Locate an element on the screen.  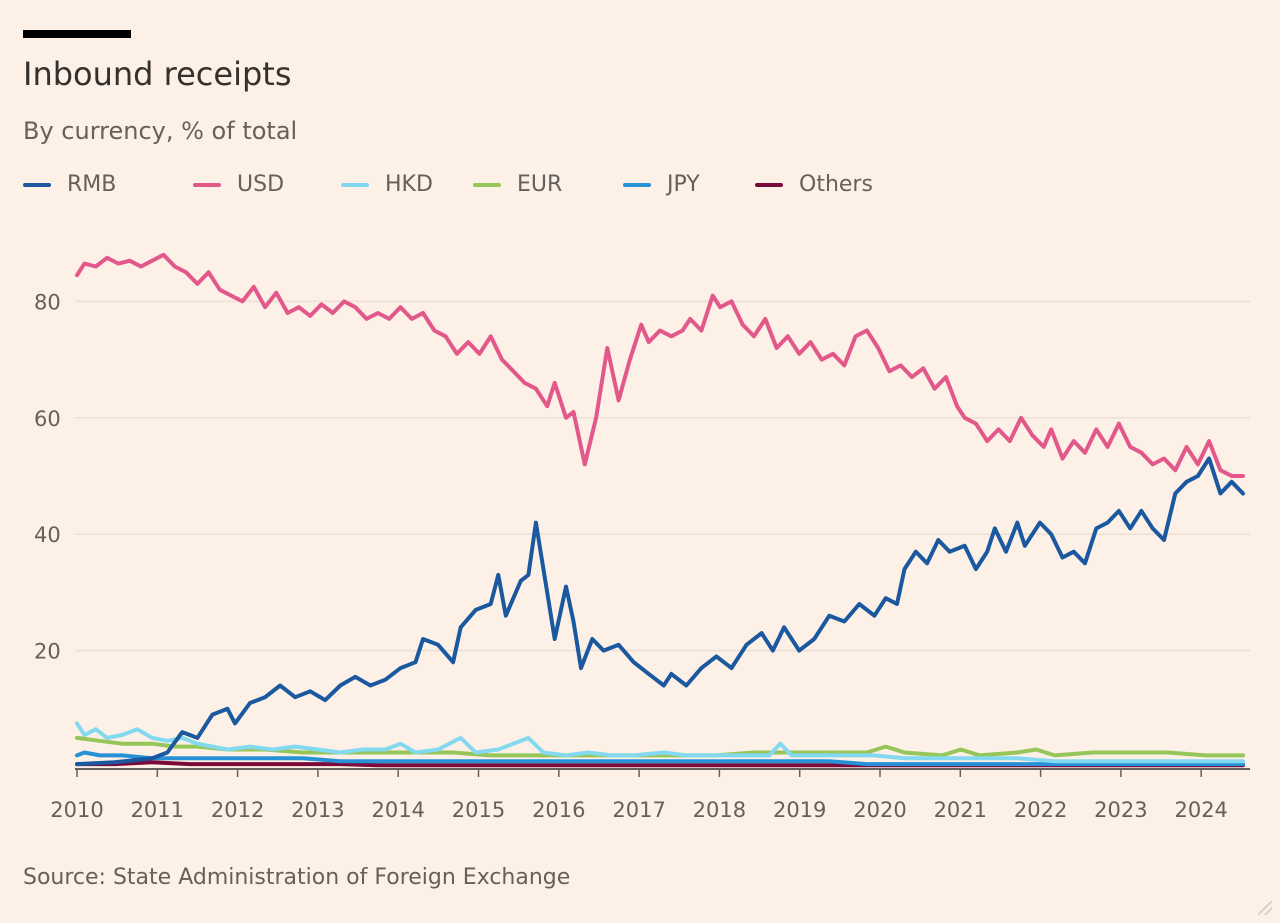
x-tick-label: 2022 is located at coordinates (1040, 810).